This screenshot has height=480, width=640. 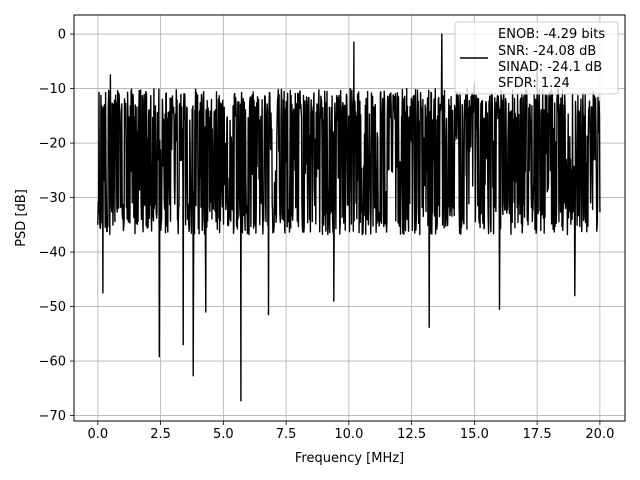 I want to click on y-tick-label: −40, so click(x=52, y=253).